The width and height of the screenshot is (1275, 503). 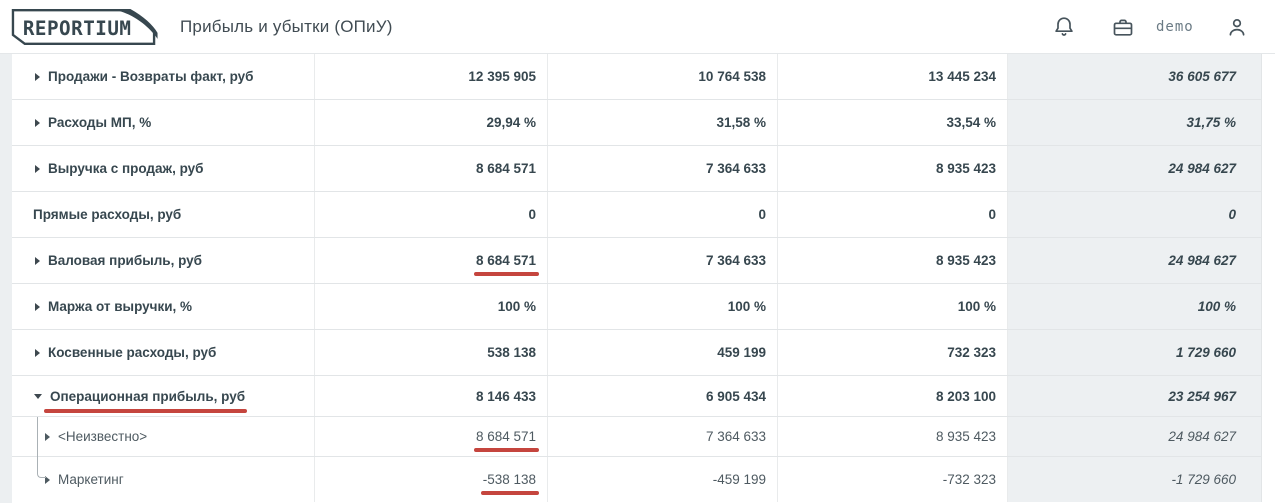 I want to click on cell-value: -538 138, so click(x=510, y=483).